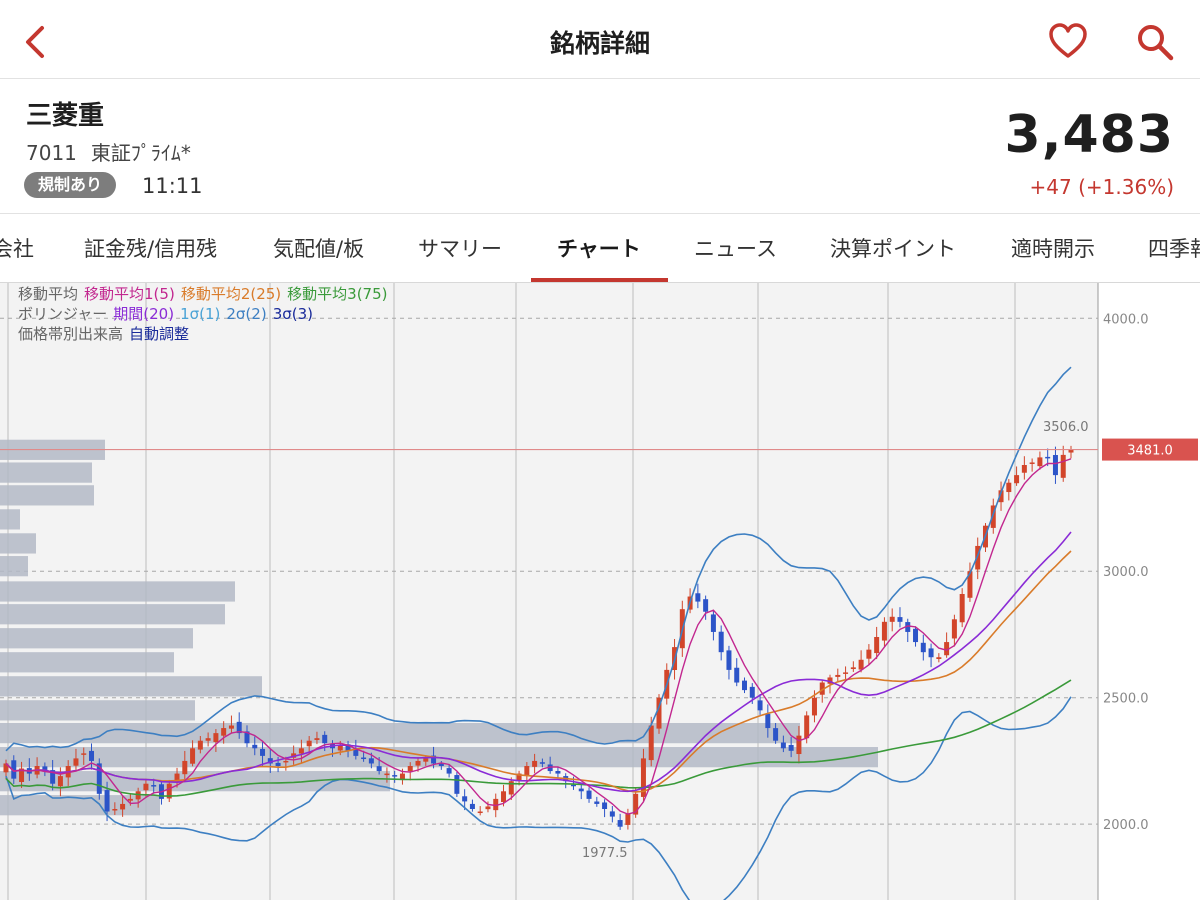  I want to click on legend-bb-row: ボリンジャー 期間(20) 1σ(1) 2σ(2) 3σ(3), so click(206, 314).